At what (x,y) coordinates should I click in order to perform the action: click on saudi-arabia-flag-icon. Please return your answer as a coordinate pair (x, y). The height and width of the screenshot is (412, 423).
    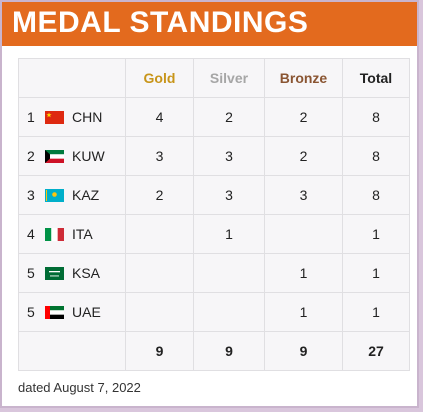
    Looking at the image, I should click on (54, 273).